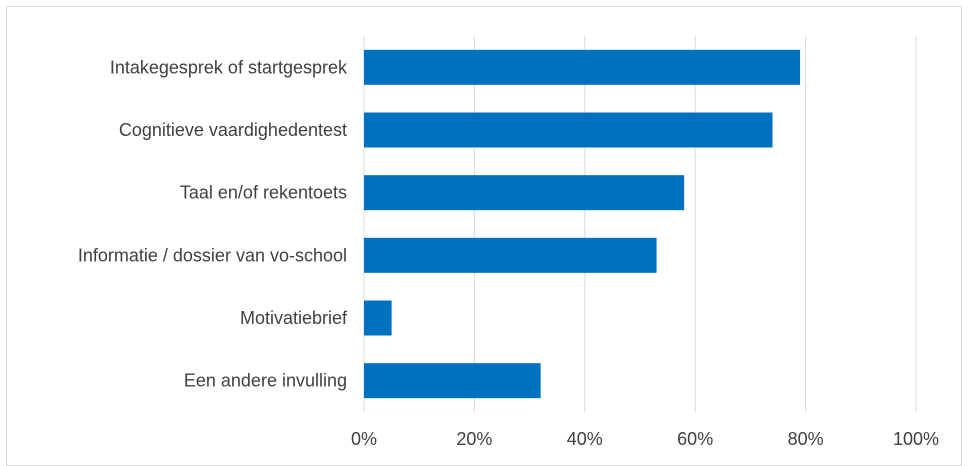 This screenshot has height=466, width=969. Describe the element at coordinates (474, 439) in the screenshot. I see `x-tick-label-1: 20%` at that location.